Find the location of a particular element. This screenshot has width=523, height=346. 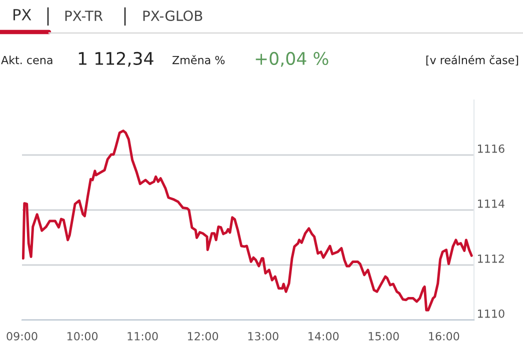

y-tick-label: 1114 is located at coordinates (491, 204).